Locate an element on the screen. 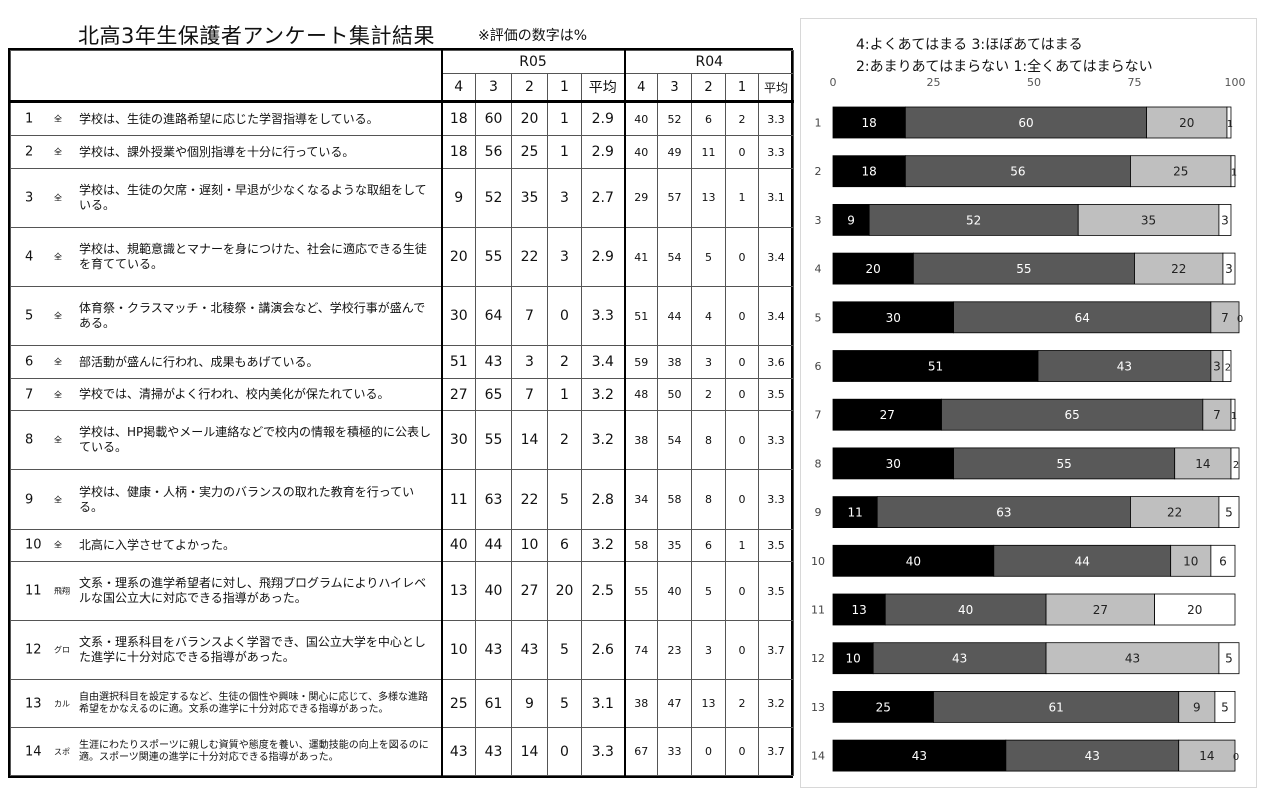 The image size is (1268, 805). data-label: 51 is located at coordinates (935, 367).